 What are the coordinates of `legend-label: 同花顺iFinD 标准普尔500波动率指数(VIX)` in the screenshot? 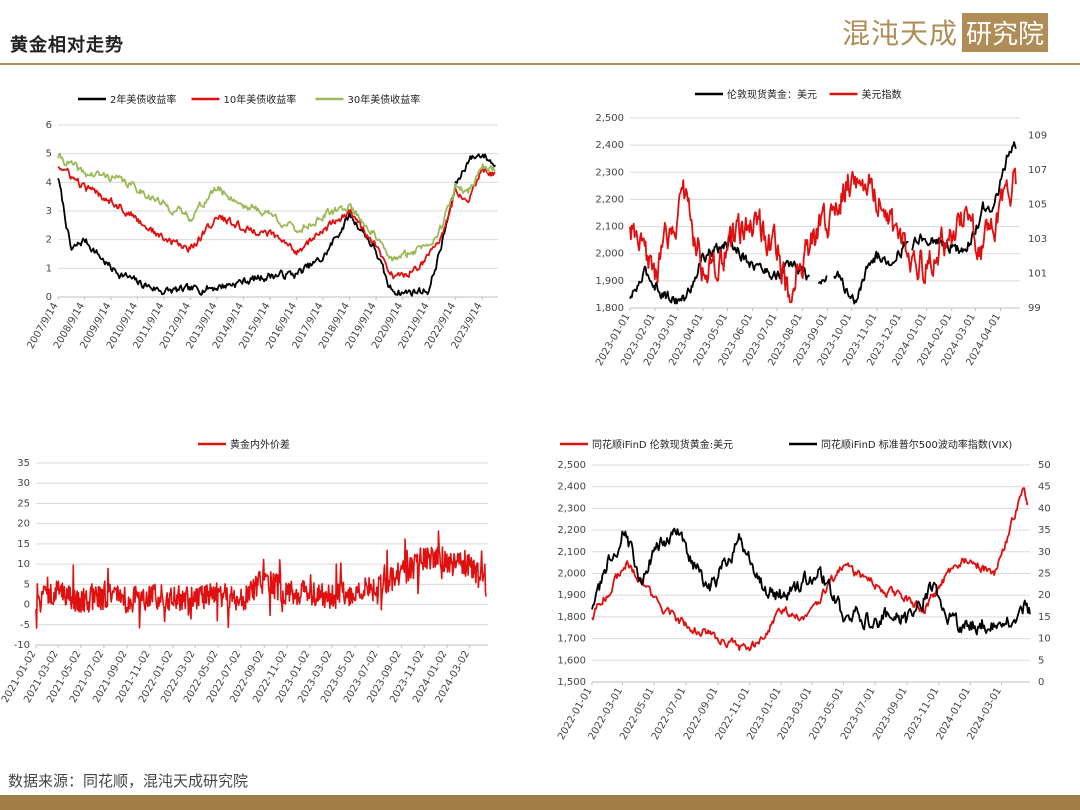 It's located at (916, 444).